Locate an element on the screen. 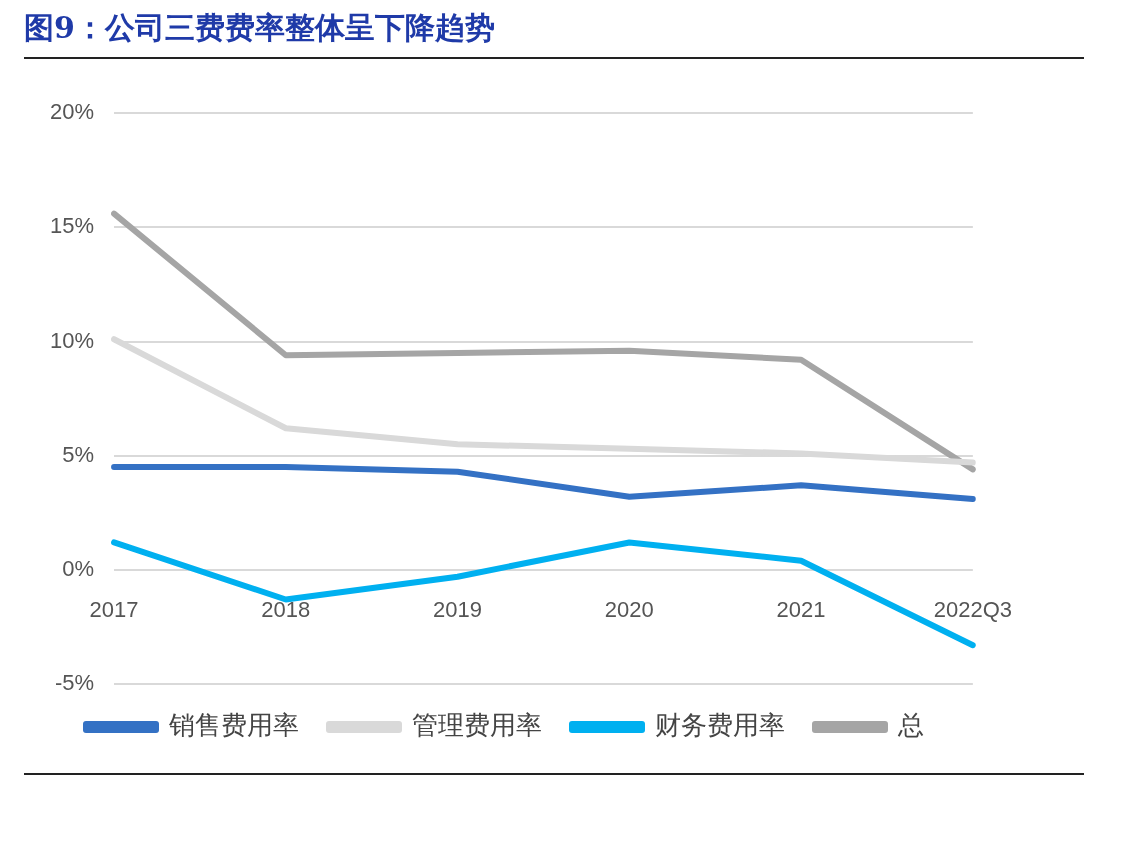  y-tick-label: 15% is located at coordinates (72, 226).